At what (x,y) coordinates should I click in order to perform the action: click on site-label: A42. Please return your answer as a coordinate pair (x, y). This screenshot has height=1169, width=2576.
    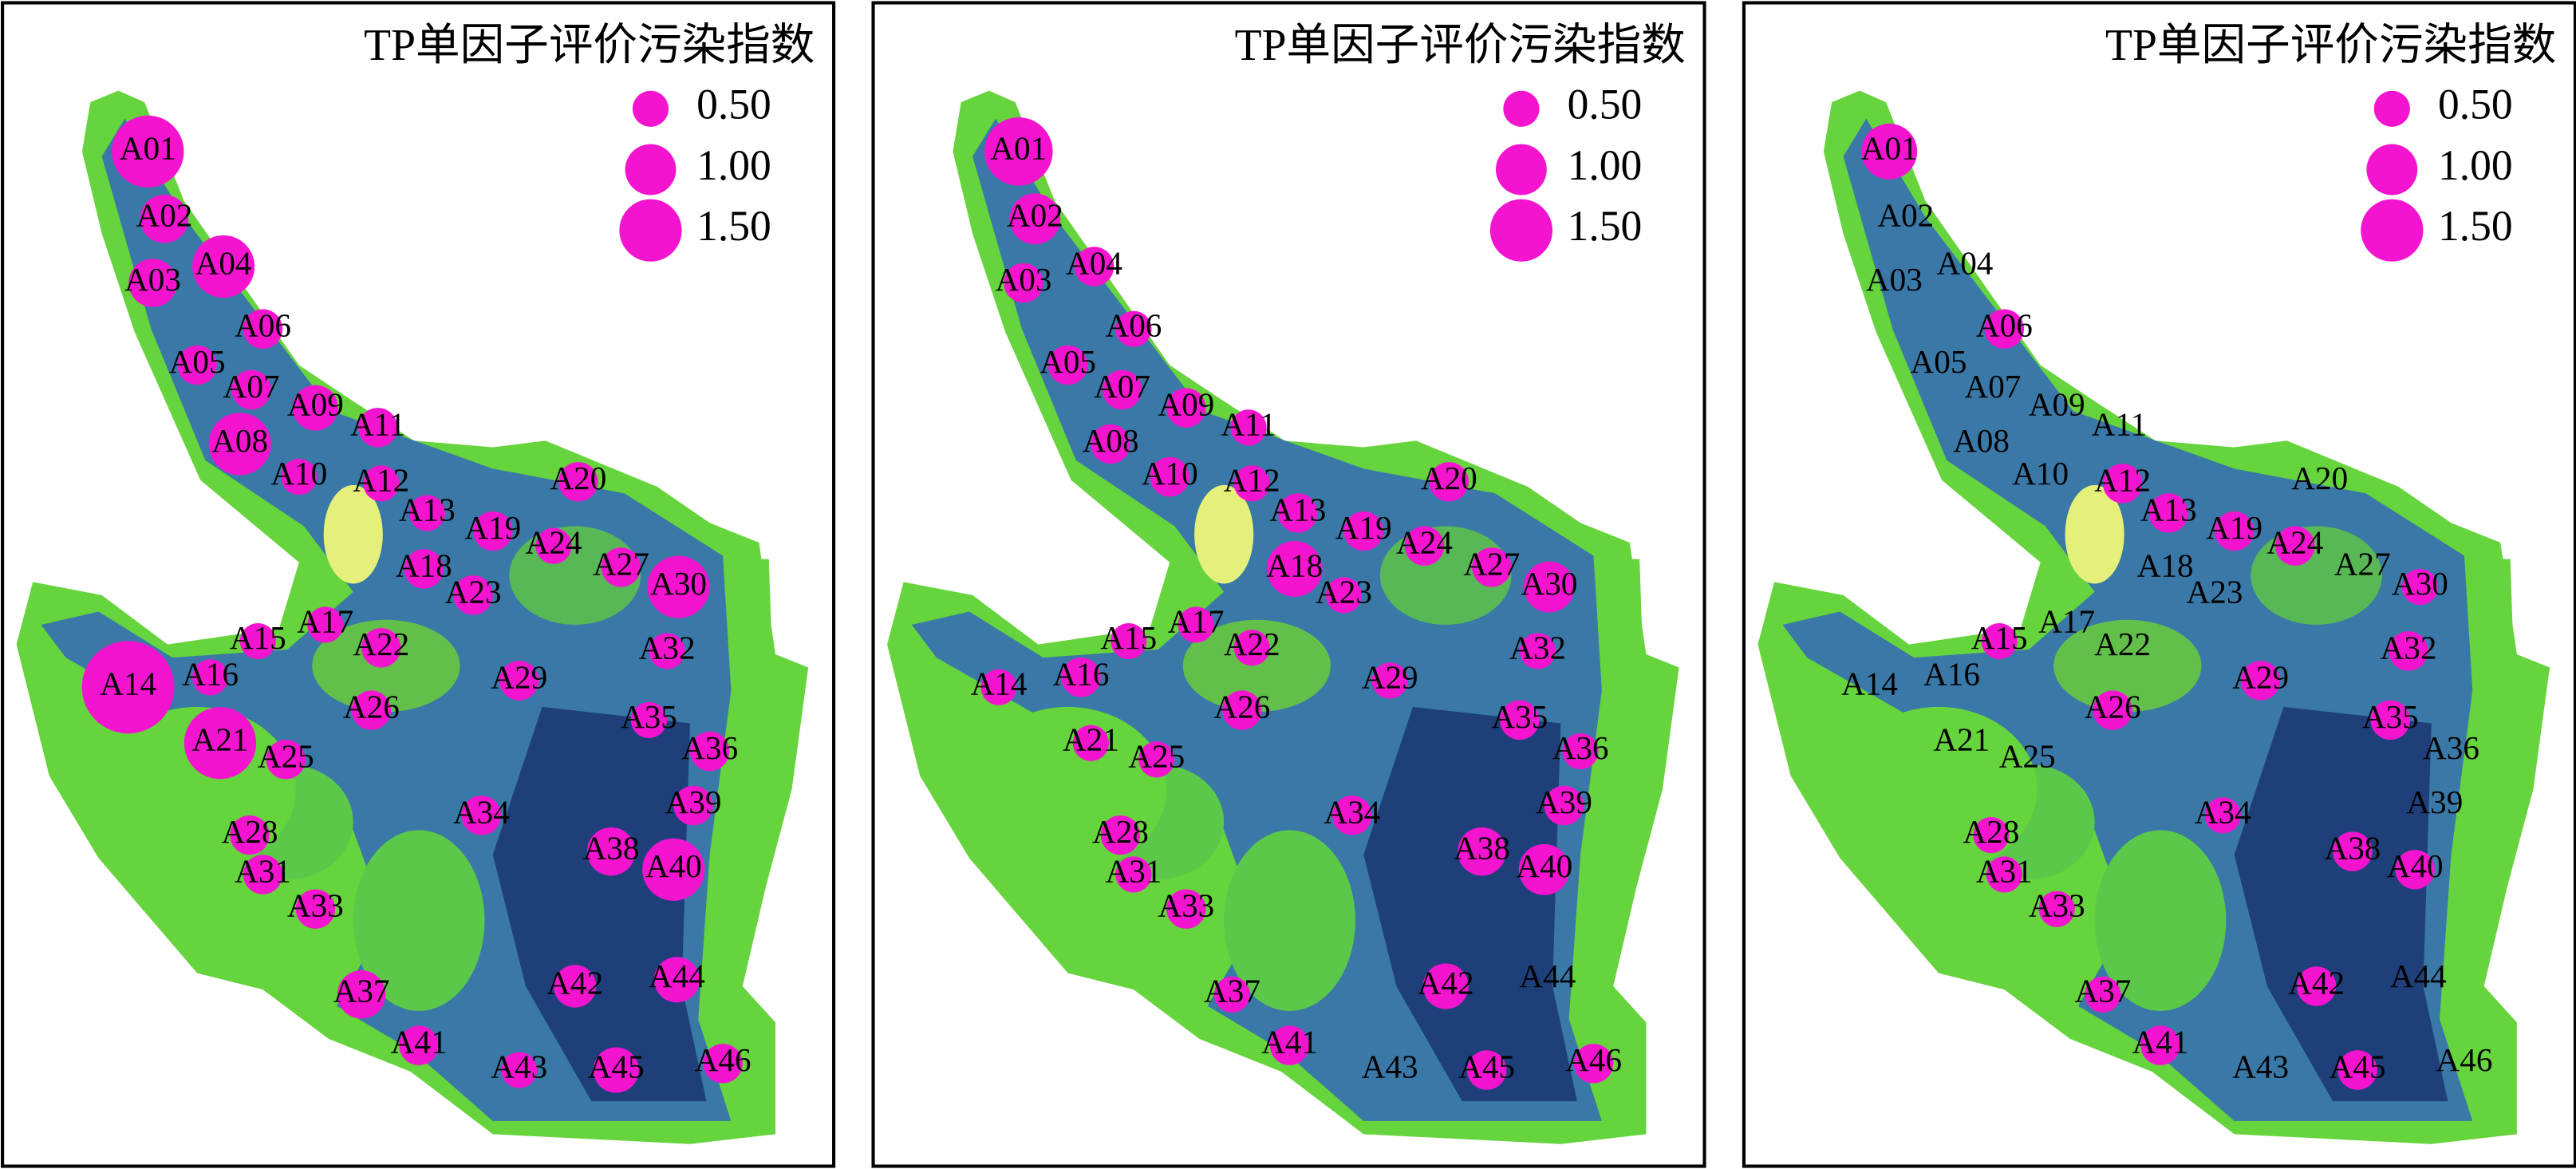
    Looking at the image, I should click on (1446, 983).